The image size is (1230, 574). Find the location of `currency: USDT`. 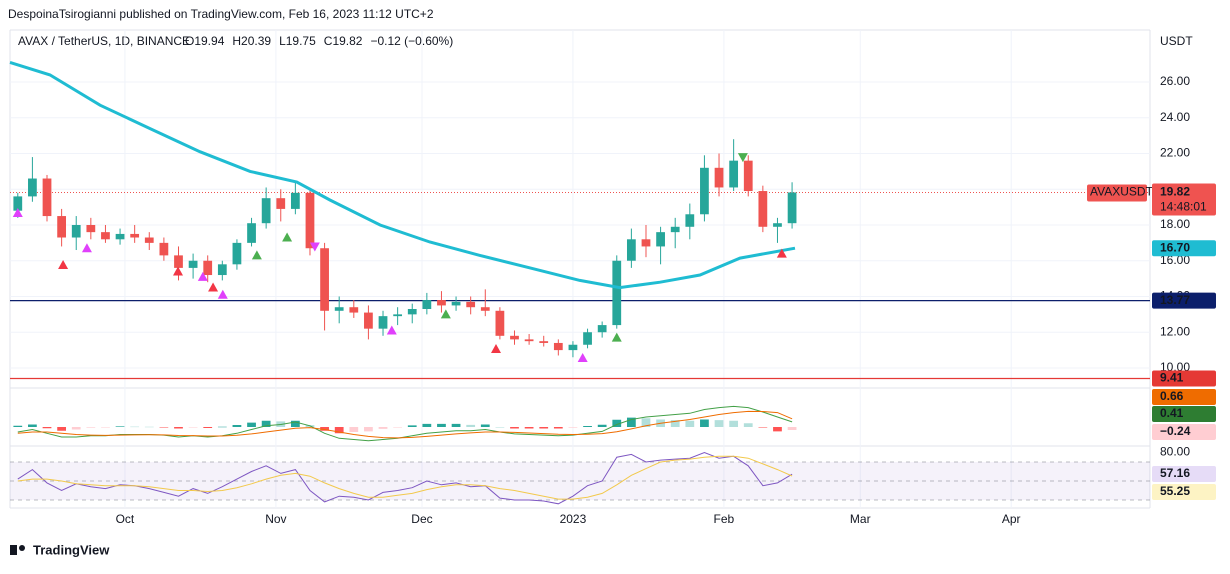

currency: USDT is located at coordinates (1176, 41).